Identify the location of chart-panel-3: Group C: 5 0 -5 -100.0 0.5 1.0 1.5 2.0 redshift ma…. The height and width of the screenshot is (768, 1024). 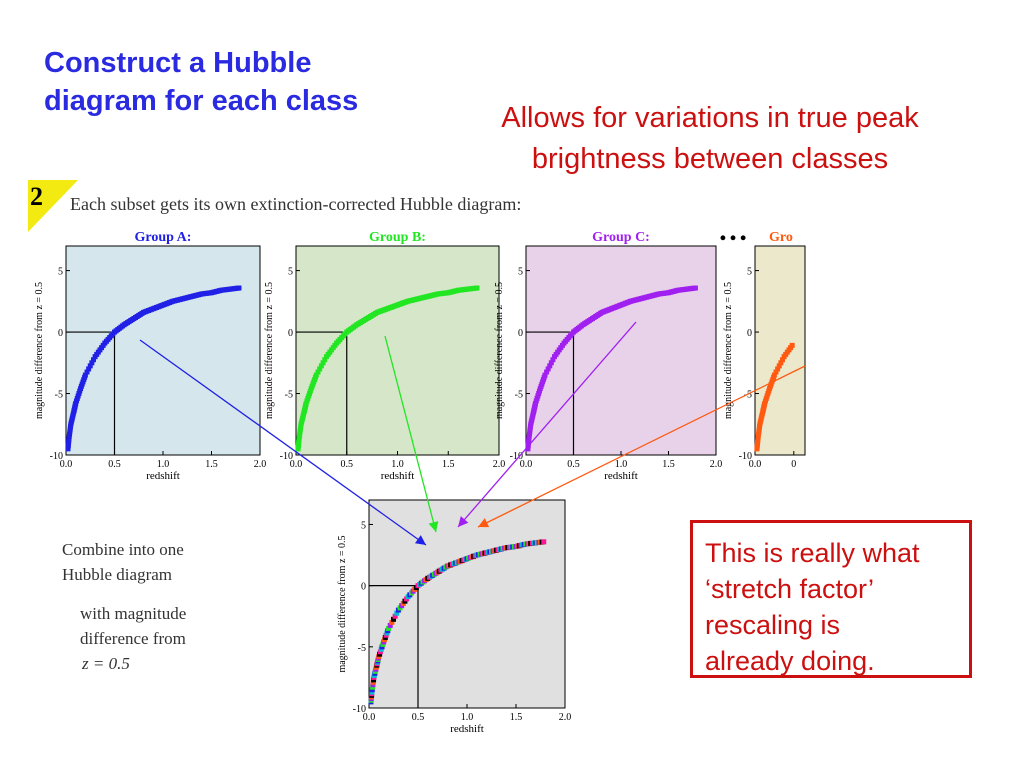
(608, 356).